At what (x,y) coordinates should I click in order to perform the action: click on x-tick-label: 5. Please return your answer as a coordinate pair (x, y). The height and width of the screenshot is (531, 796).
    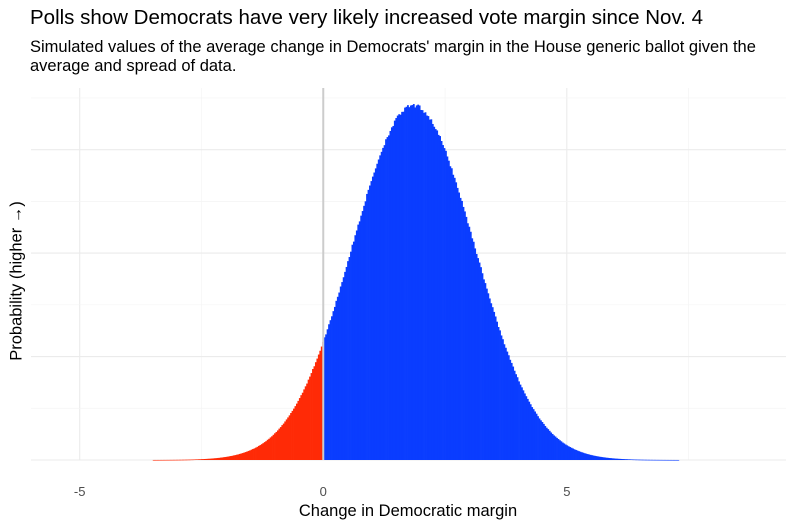
    Looking at the image, I should click on (566, 491).